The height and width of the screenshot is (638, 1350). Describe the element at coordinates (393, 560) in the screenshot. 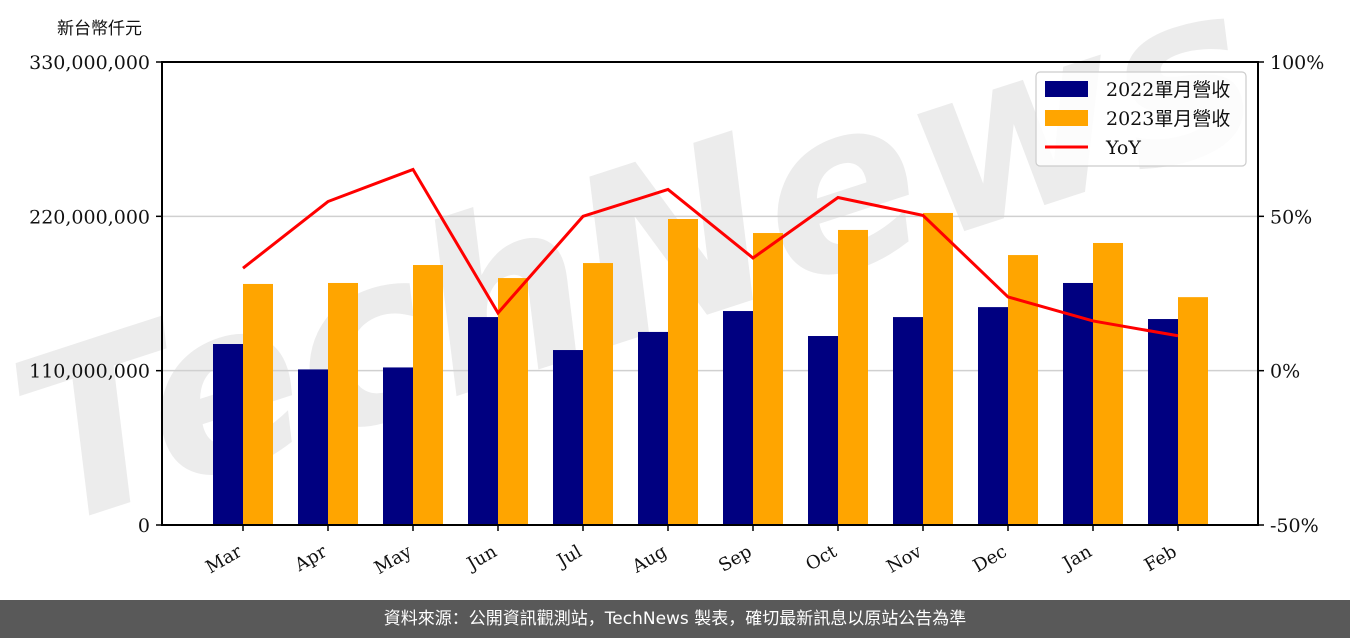

I see `x-tick-label: May` at that location.